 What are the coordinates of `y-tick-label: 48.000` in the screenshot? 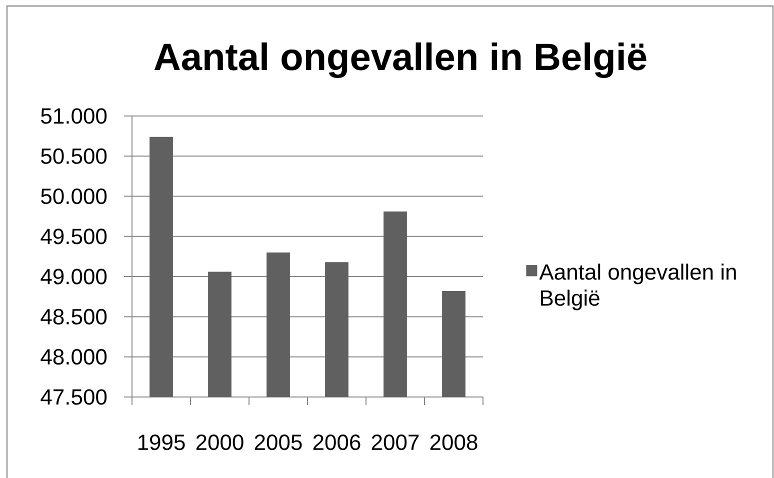 It's located at (73, 357).